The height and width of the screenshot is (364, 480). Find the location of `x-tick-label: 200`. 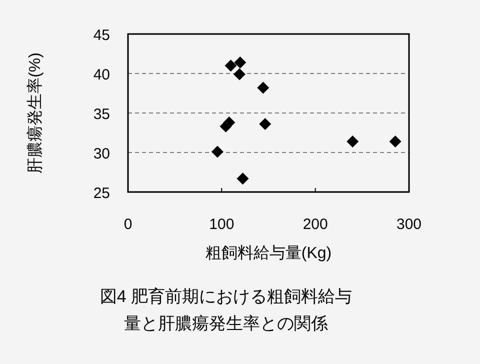

x-tick-label: 200 is located at coordinates (315, 224).